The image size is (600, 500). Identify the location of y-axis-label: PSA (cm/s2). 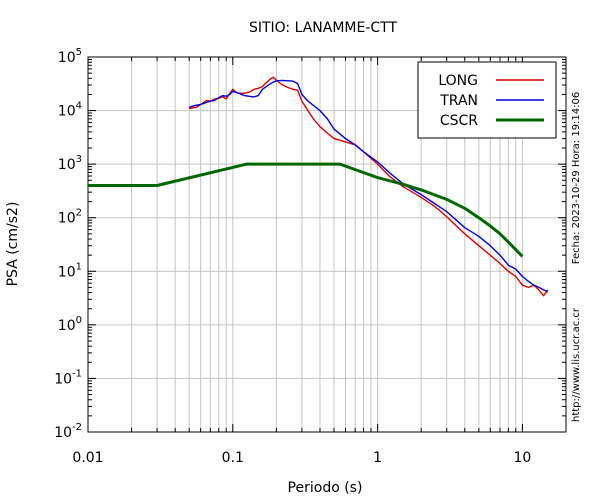
(13, 244).